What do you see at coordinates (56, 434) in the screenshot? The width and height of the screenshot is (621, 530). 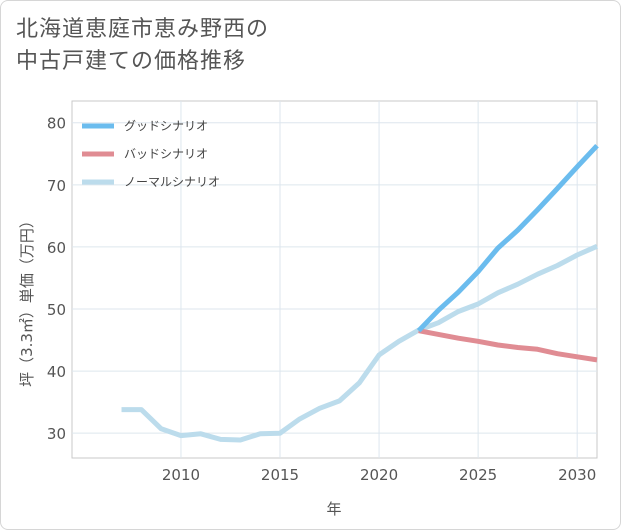 I see `y-tick-label: 30` at bounding box center [56, 434].